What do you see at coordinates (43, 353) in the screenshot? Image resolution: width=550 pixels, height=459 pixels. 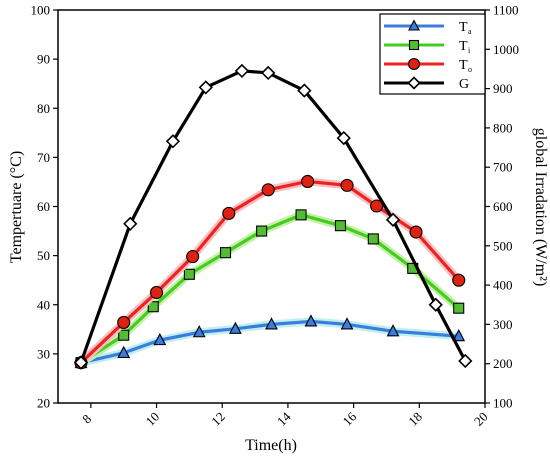 I see `y-left-tick-label: 30` at bounding box center [43, 353].